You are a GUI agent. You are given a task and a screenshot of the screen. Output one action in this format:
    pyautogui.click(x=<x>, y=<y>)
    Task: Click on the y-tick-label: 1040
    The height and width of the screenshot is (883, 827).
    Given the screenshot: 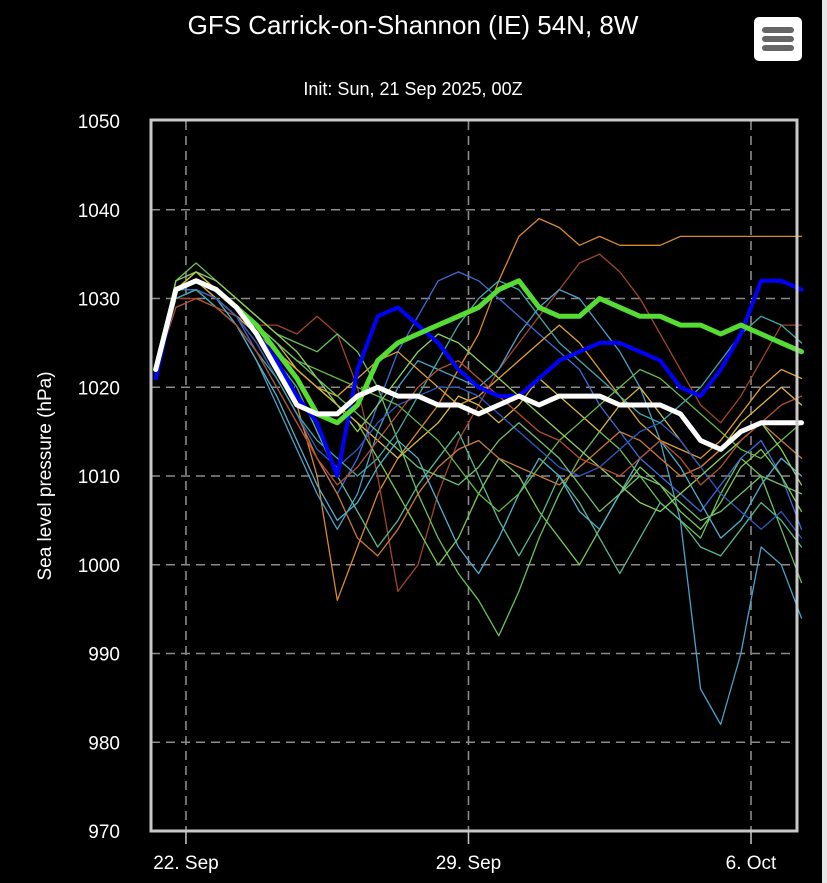 What is the action you would take?
    pyautogui.click(x=99, y=211)
    